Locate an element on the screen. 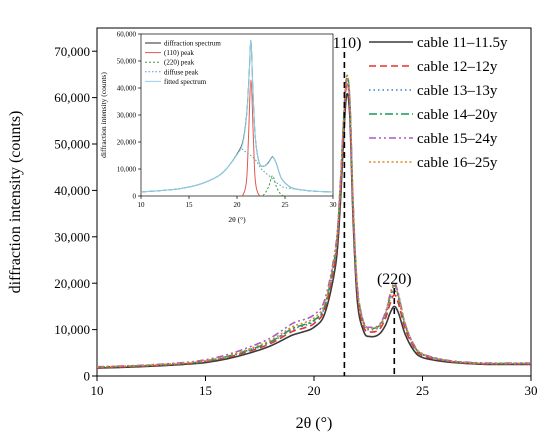 The height and width of the screenshot is (446, 550). y-tick-label-main: 20,000 is located at coordinates (72, 283).